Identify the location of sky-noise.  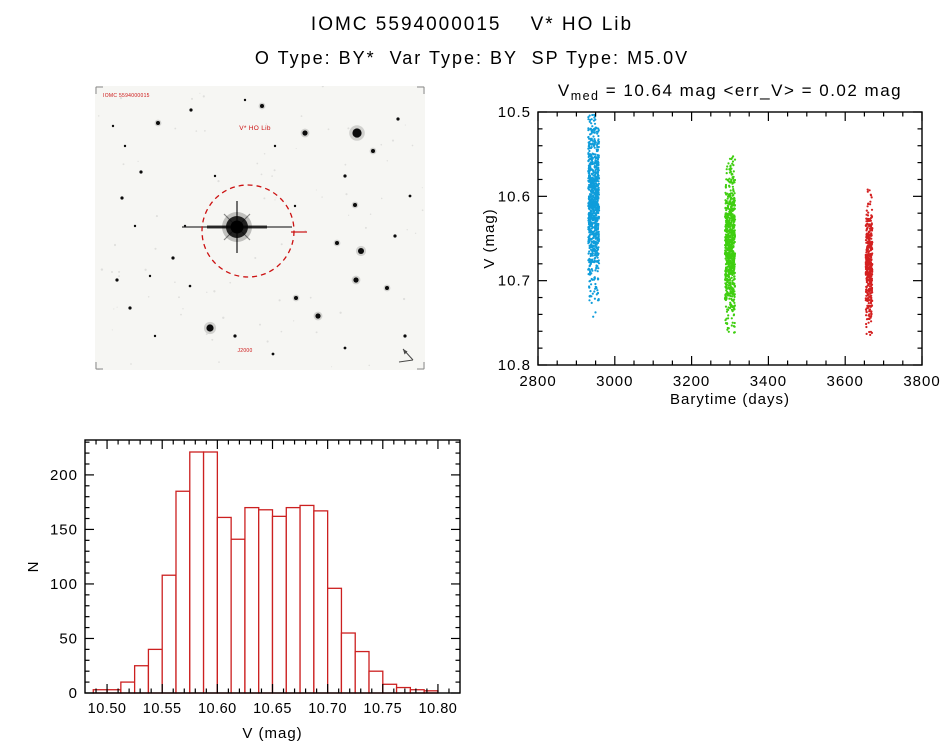
(260, 228).